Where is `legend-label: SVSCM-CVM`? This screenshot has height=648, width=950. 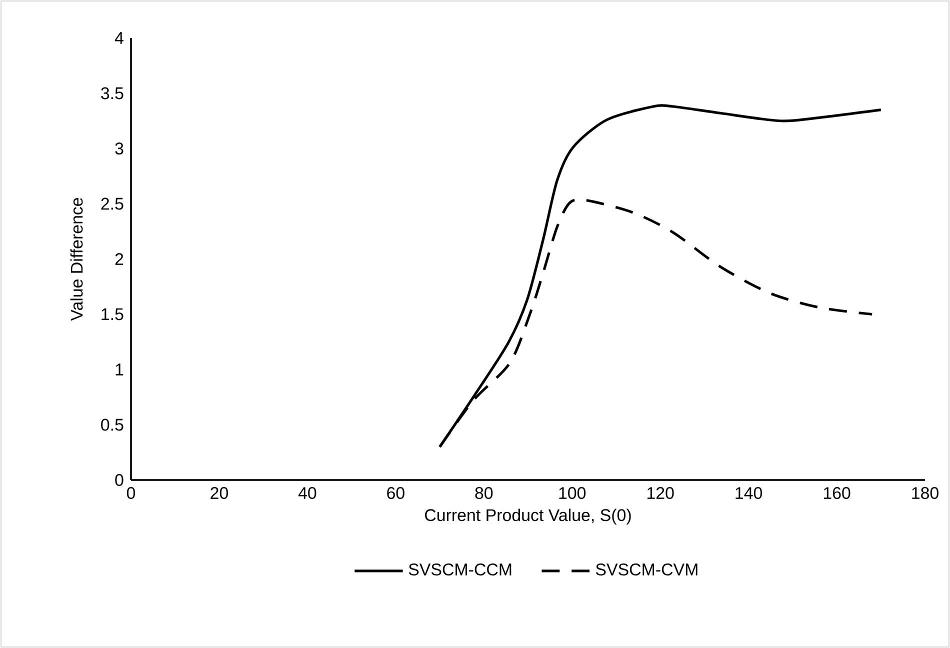 legend-label: SVSCM-CVM is located at coordinates (647, 570).